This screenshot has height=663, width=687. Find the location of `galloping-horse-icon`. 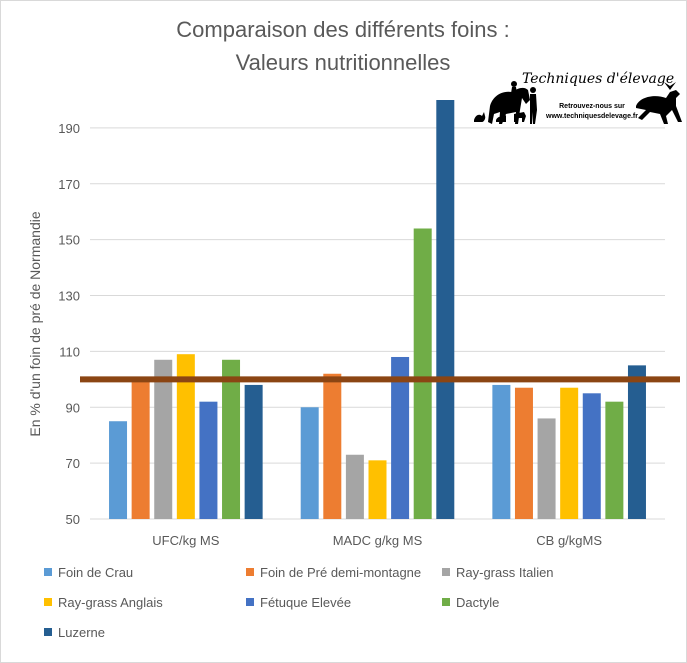

galloping-horse-icon is located at coordinates (659, 107).